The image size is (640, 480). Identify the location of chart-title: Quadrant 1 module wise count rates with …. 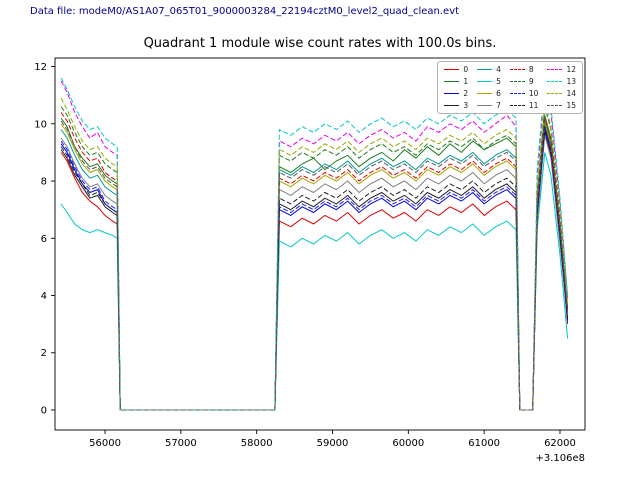
(320, 43).